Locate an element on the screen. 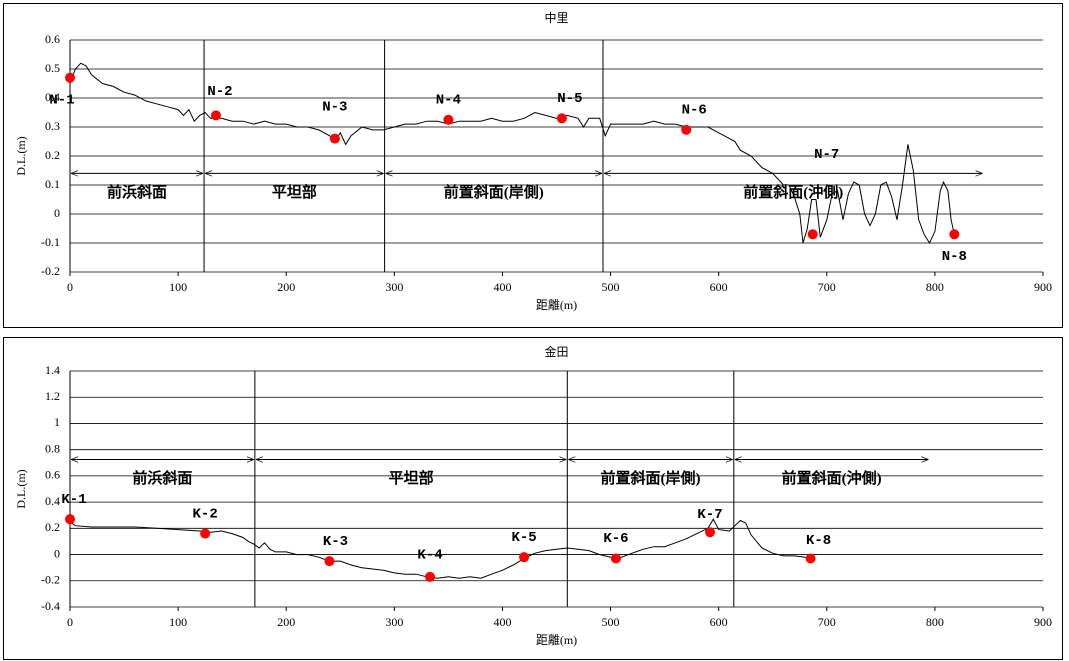 The height and width of the screenshot is (661, 1069). chart-title: 中里 is located at coordinates (556, 17).